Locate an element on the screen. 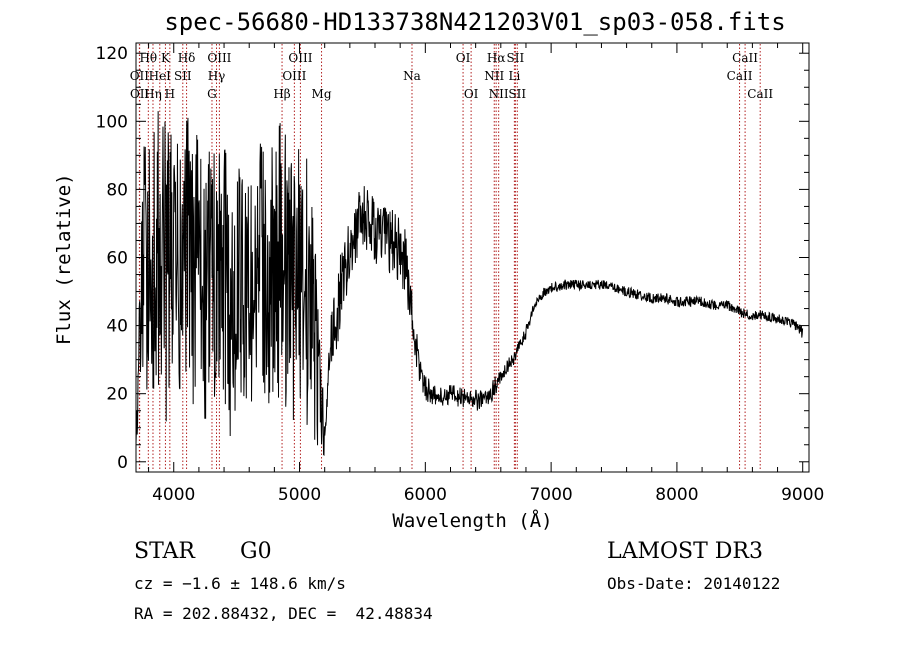  observation-date: Obs-Date: 20140122 is located at coordinates (694, 583).